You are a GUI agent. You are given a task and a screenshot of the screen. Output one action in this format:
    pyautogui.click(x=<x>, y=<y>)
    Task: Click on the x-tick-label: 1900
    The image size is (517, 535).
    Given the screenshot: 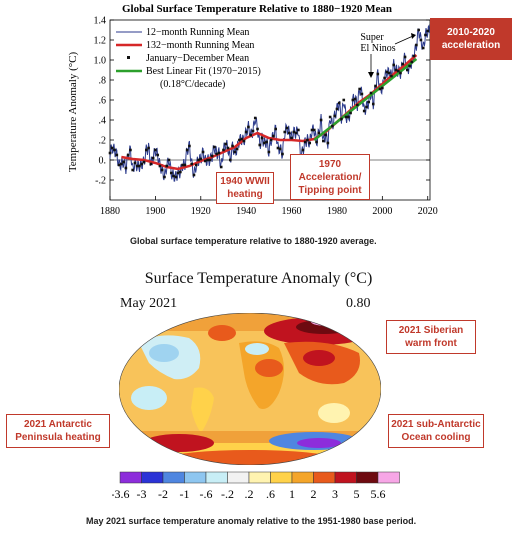 What is the action you would take?
    pyautogui.click(x=155, y=211)
    